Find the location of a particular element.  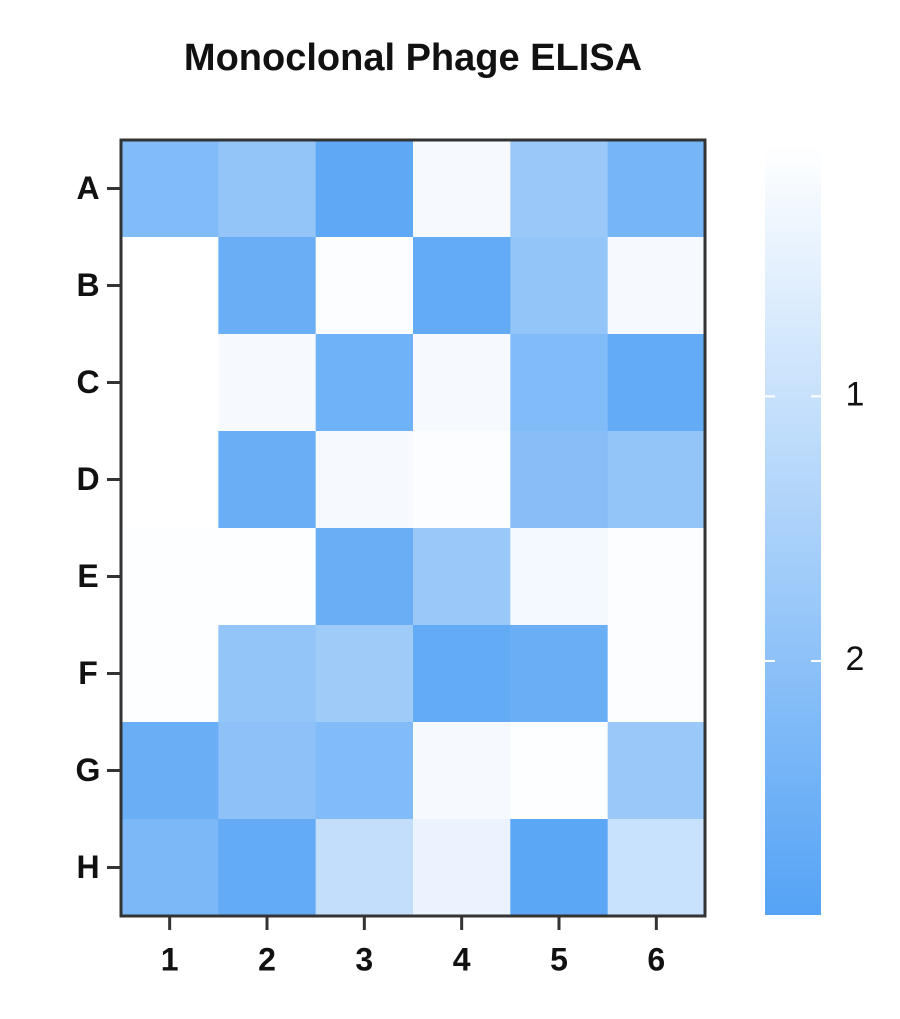

x-tick-label: 2 is located at coordinates (267, 959).